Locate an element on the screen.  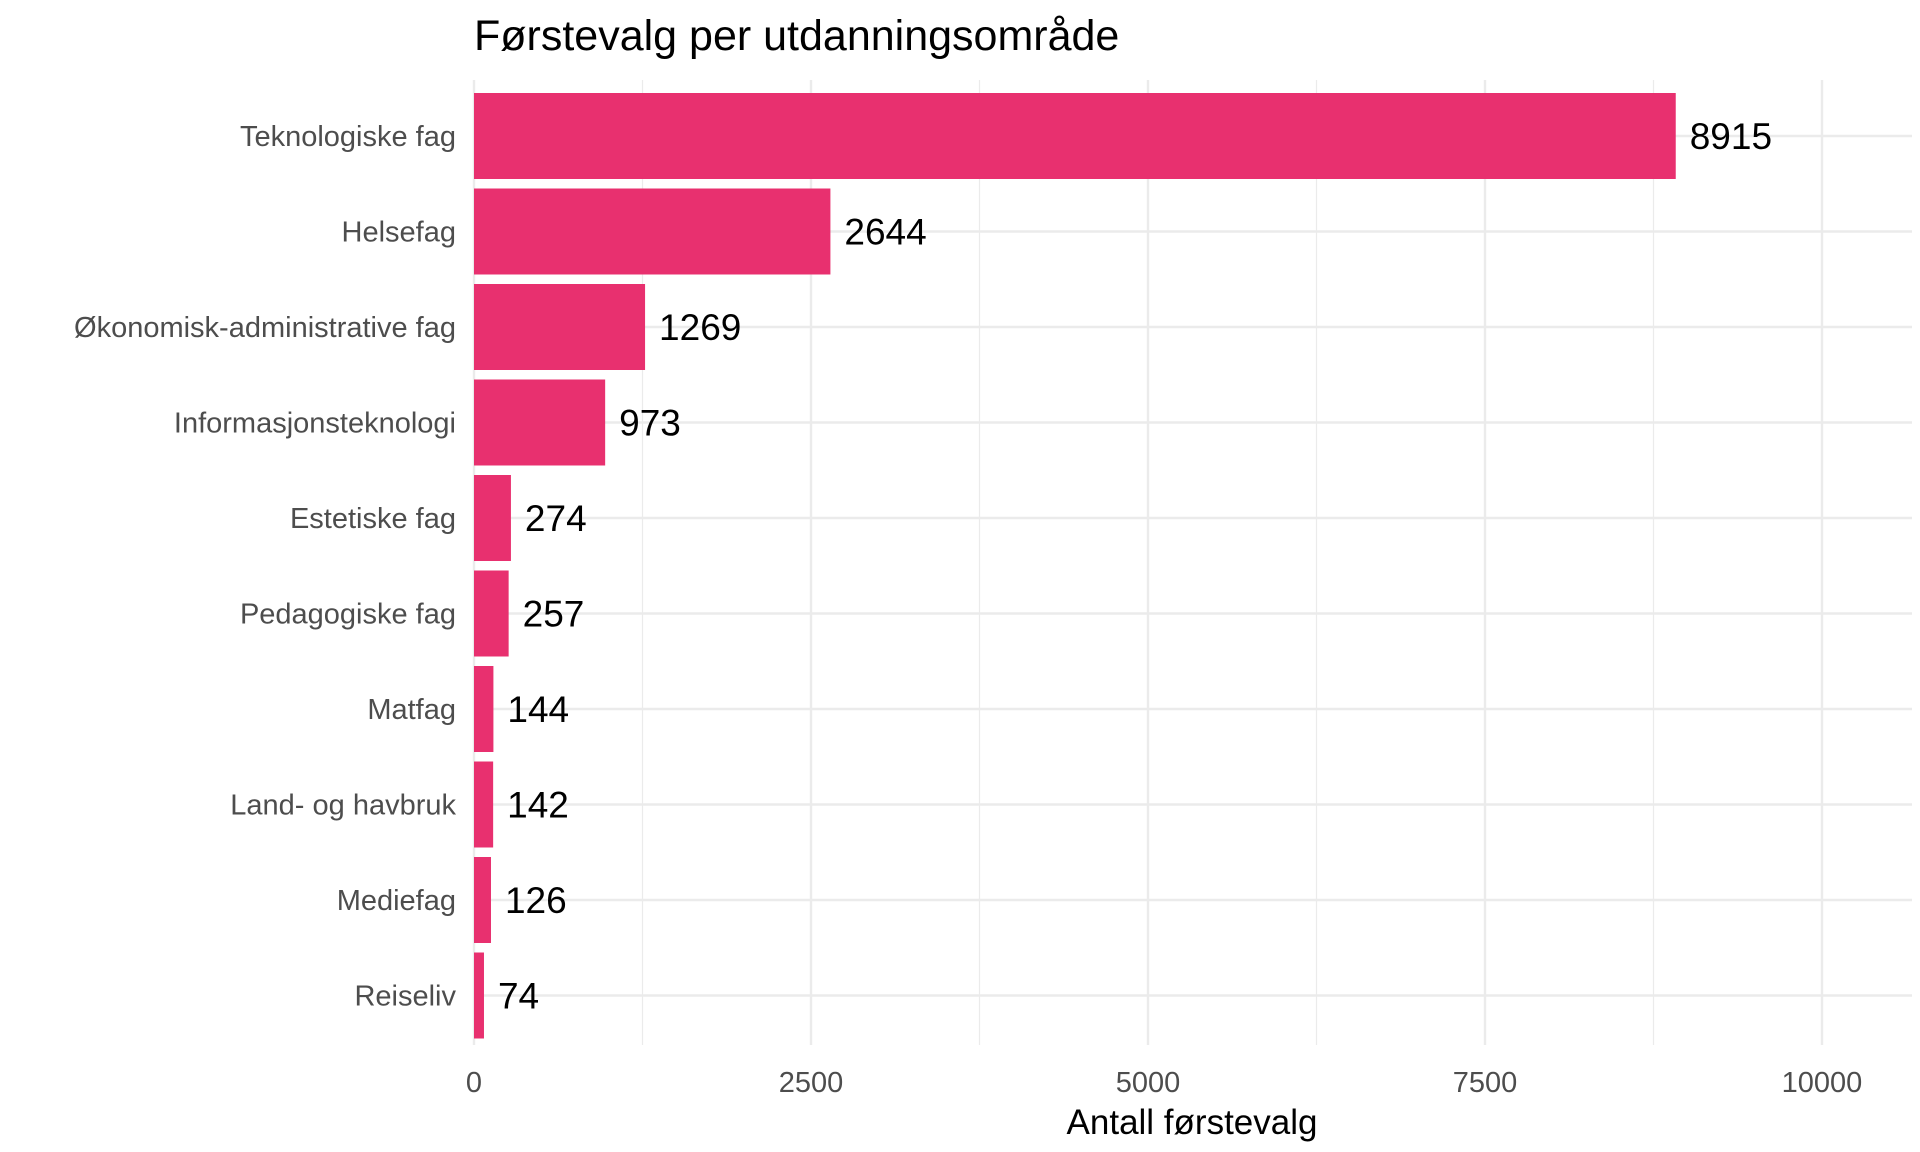
category-label: Matfag is located at coordinates (411, 710).